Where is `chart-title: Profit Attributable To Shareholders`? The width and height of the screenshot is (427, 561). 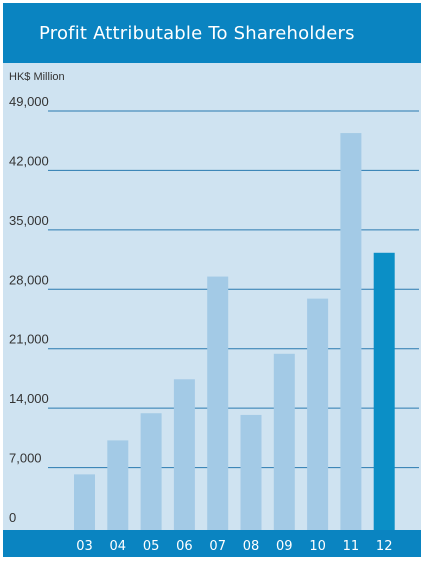 chart-title: Profit Attributable To Shareholders is located at coordinates (197, 33).